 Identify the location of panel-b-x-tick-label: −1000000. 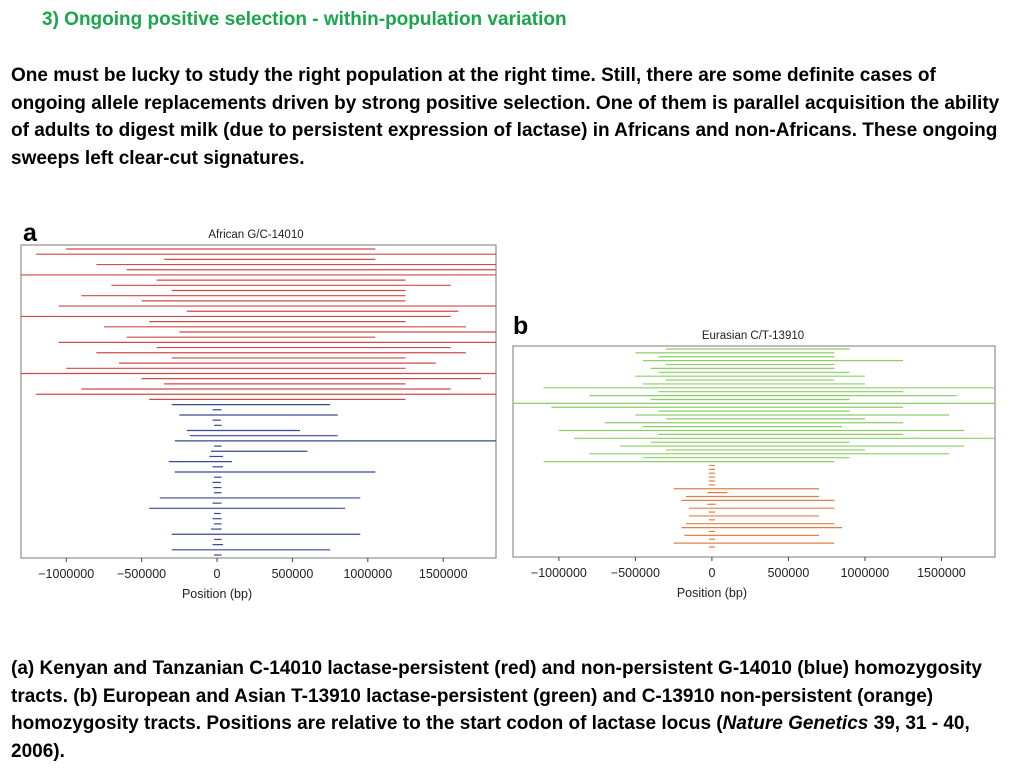
(559, 573).